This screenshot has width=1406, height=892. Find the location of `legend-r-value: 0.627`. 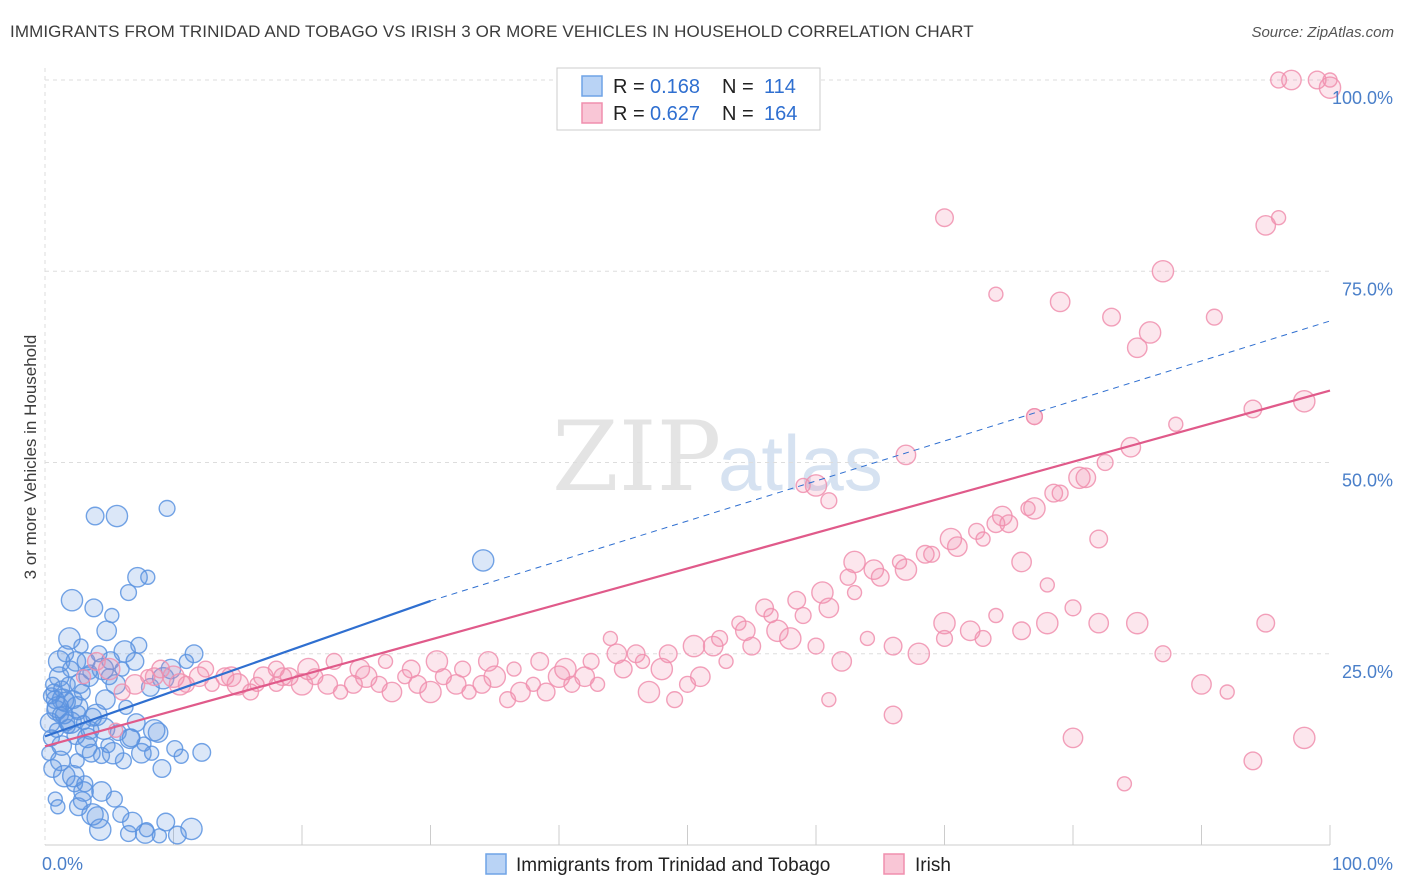

legend-r-value: 0.627 is located at coordinates (675, 114).